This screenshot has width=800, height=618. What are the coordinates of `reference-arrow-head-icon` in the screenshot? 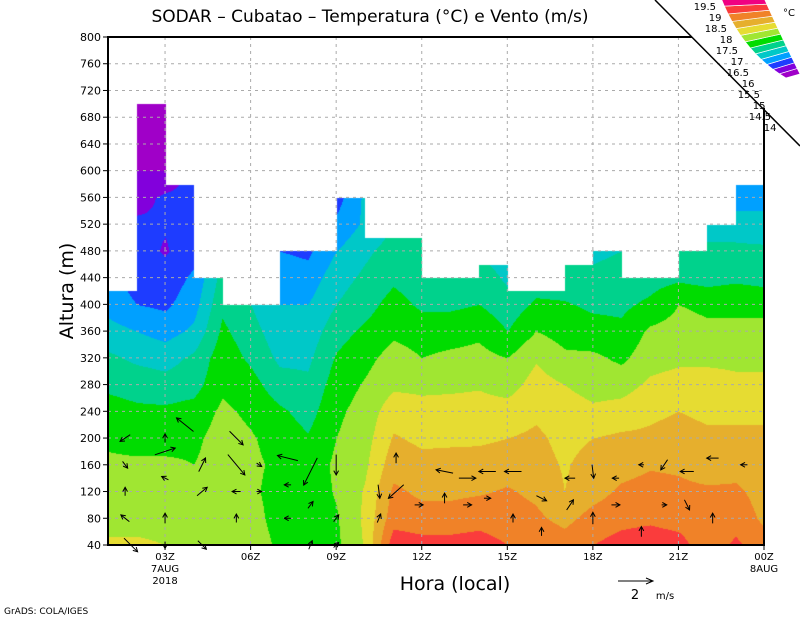 It's located at (650, 581).